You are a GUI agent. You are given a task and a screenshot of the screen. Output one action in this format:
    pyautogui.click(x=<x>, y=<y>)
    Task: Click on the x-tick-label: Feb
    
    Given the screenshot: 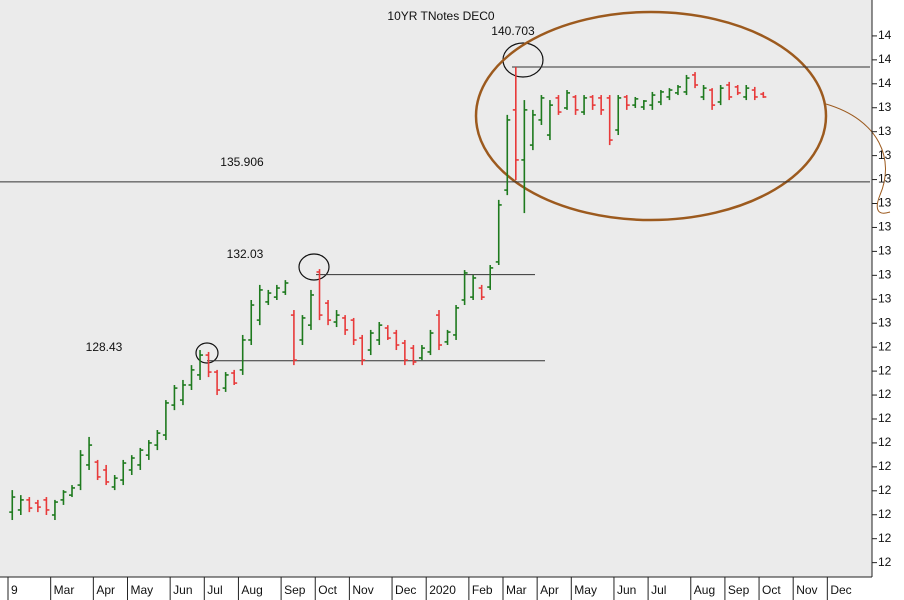 What is the action you would take?
    pyautogui.click(x=482, y=590)
    